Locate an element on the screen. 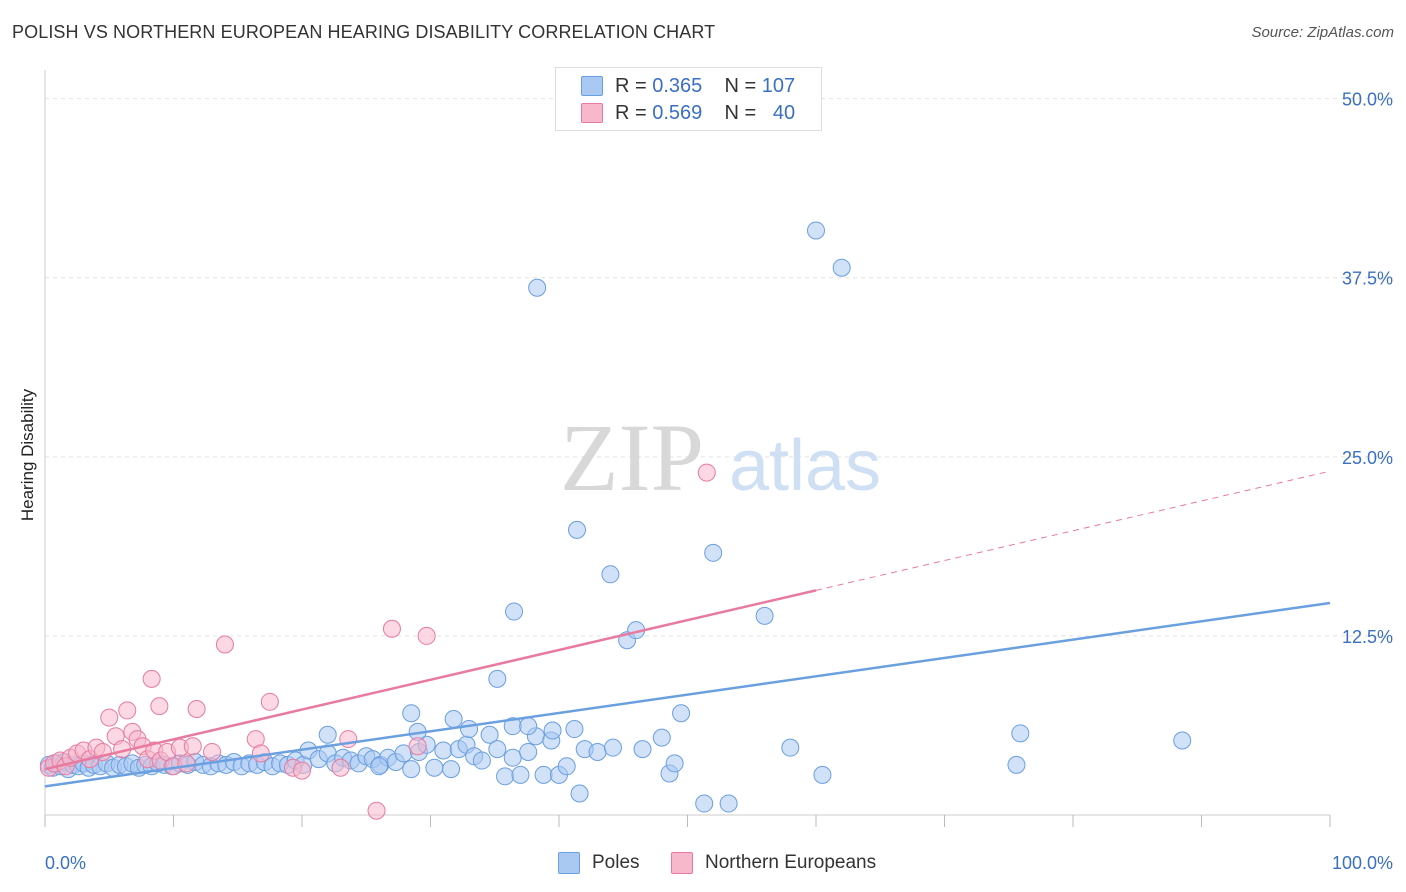 This screenshot has height=892, width=1406. stats-row-poles: R = 0.365 N = 107 is located at coordinates (688, 86).